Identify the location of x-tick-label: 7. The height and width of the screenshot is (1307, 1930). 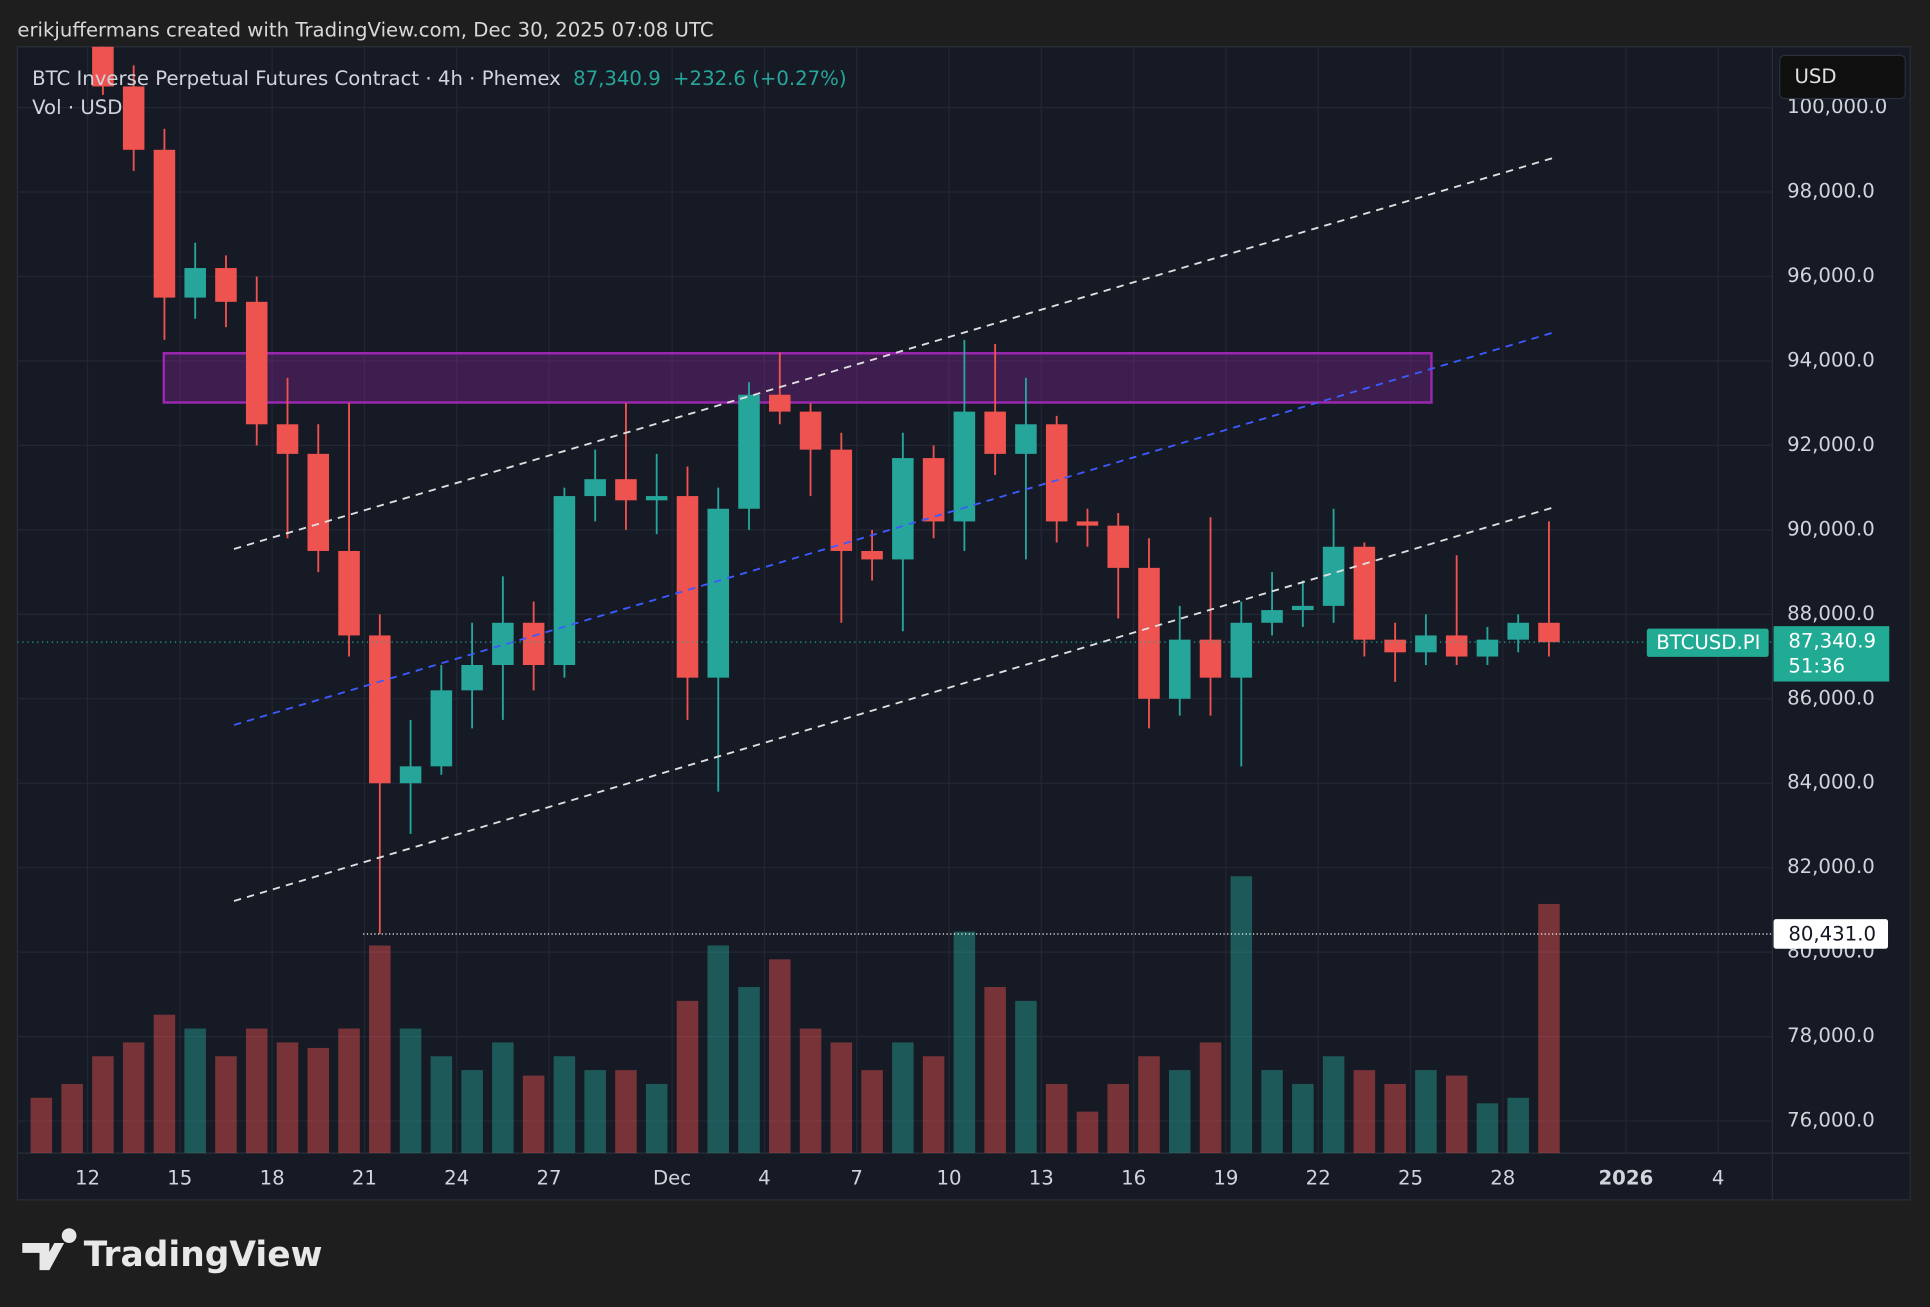
(856, 1178).